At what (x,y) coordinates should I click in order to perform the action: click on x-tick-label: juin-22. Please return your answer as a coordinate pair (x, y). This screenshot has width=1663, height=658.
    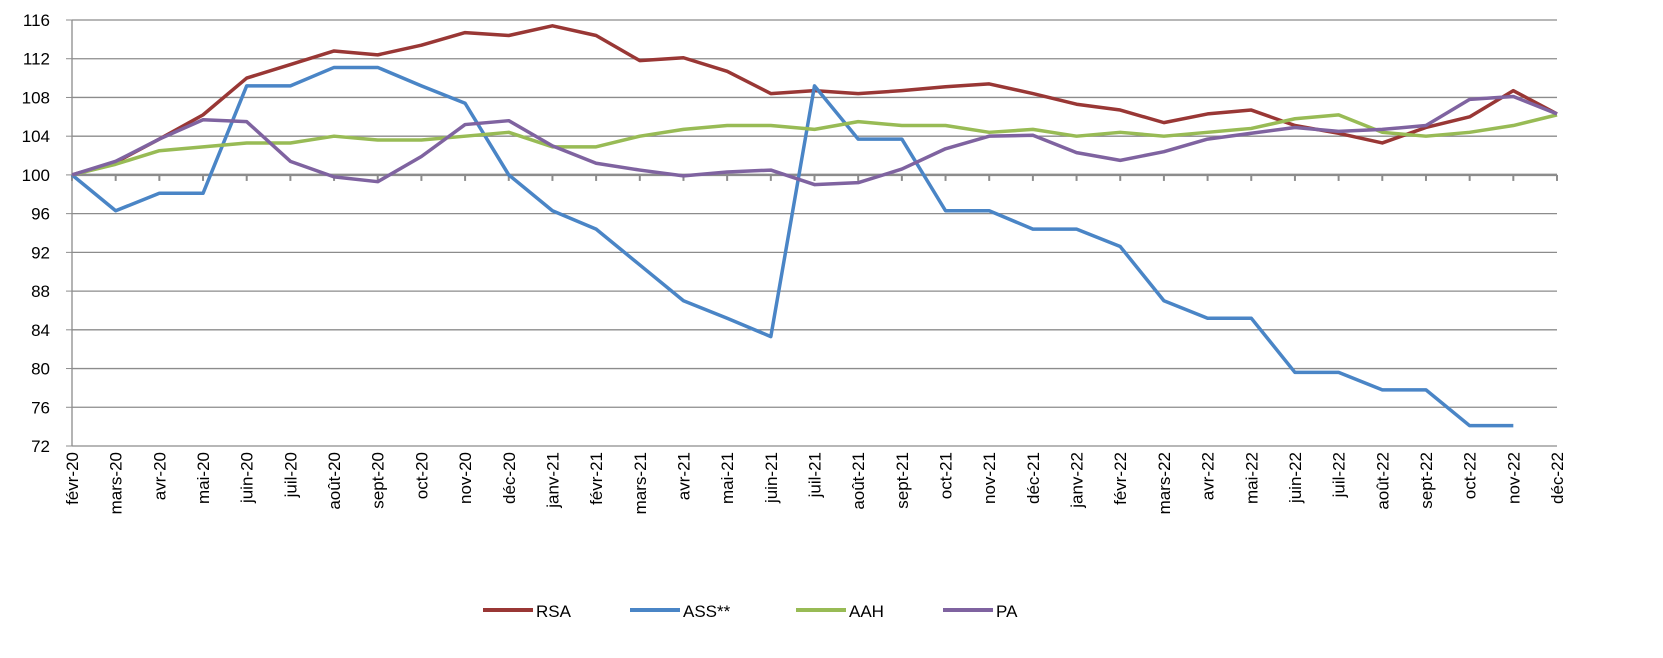
    Looking at the image, I should click on (1295, 478).